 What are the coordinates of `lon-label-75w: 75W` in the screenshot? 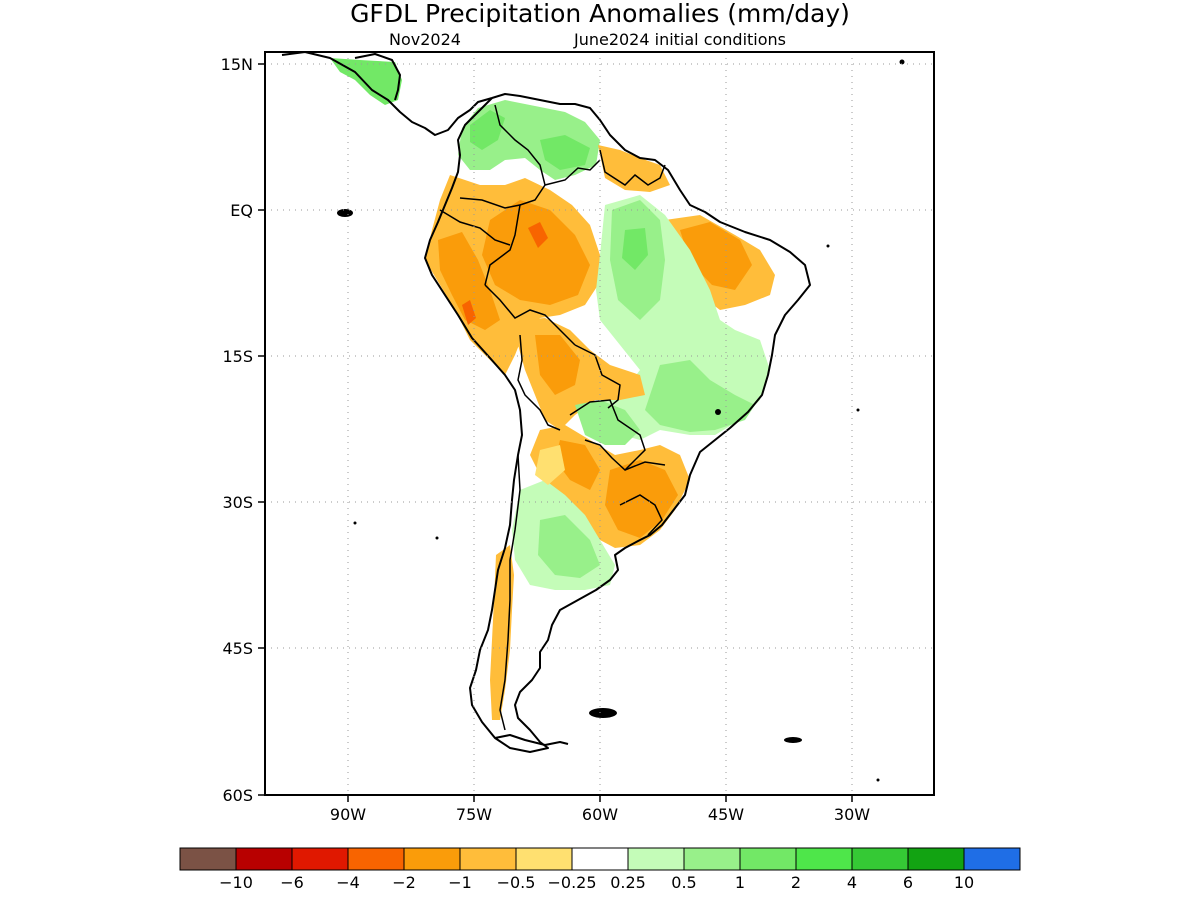 It's located at (474, 814).